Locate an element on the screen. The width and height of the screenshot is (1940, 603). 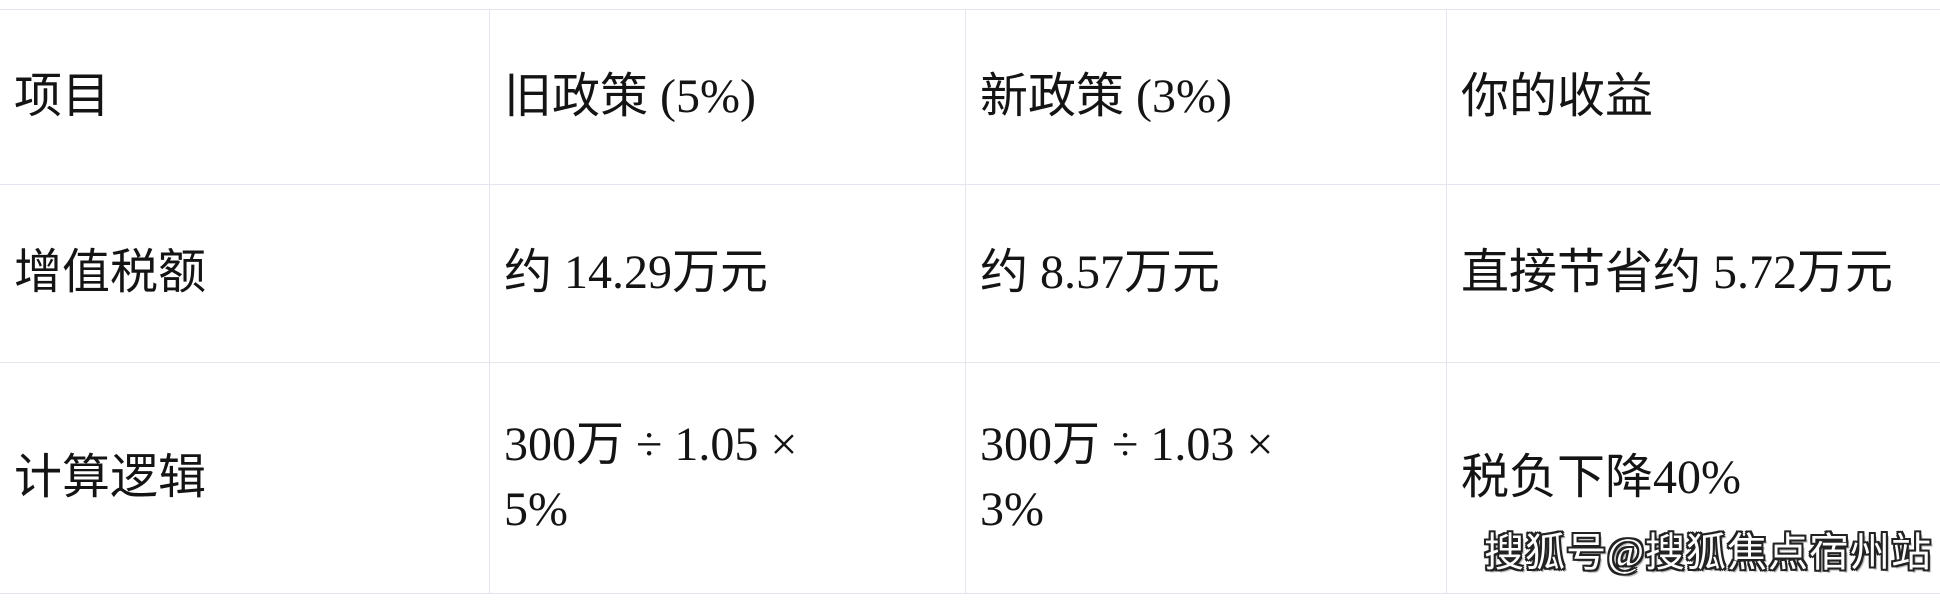
cell-calc-old: 300万 ÷ 1.05 × 5% is located at coordinates (728, 478).